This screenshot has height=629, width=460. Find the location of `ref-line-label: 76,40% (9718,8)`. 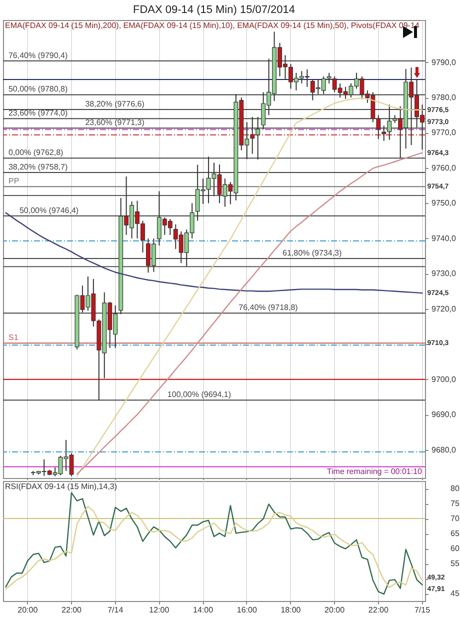

ref-line-label: 76,40% (9718,8) is located at coordinates (268, 307).